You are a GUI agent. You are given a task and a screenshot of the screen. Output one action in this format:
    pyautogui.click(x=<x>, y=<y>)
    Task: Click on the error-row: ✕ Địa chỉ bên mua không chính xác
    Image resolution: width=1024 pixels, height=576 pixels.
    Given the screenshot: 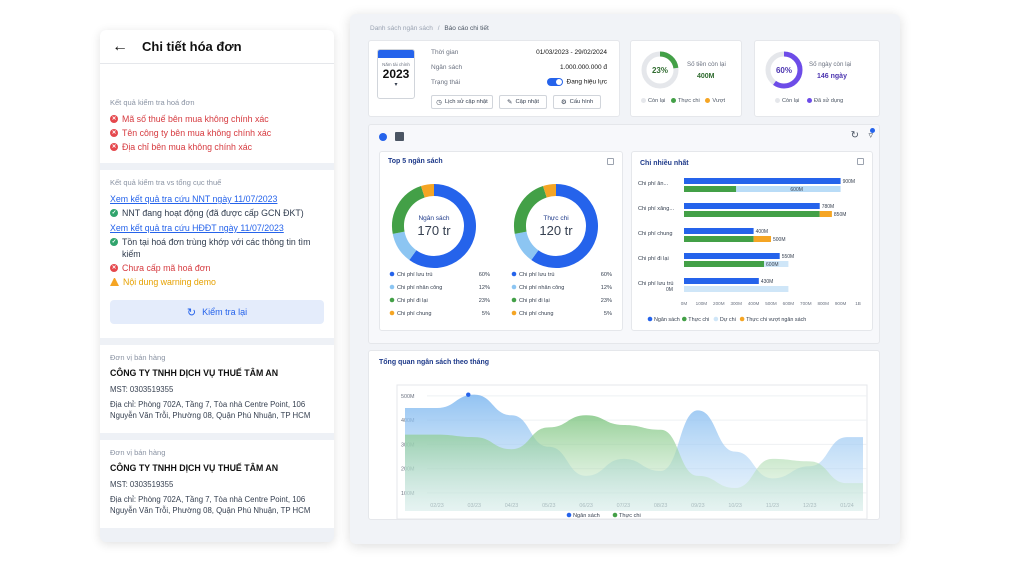 What is the action you would take?
    pyautogui.click(x=181, y=147)
    